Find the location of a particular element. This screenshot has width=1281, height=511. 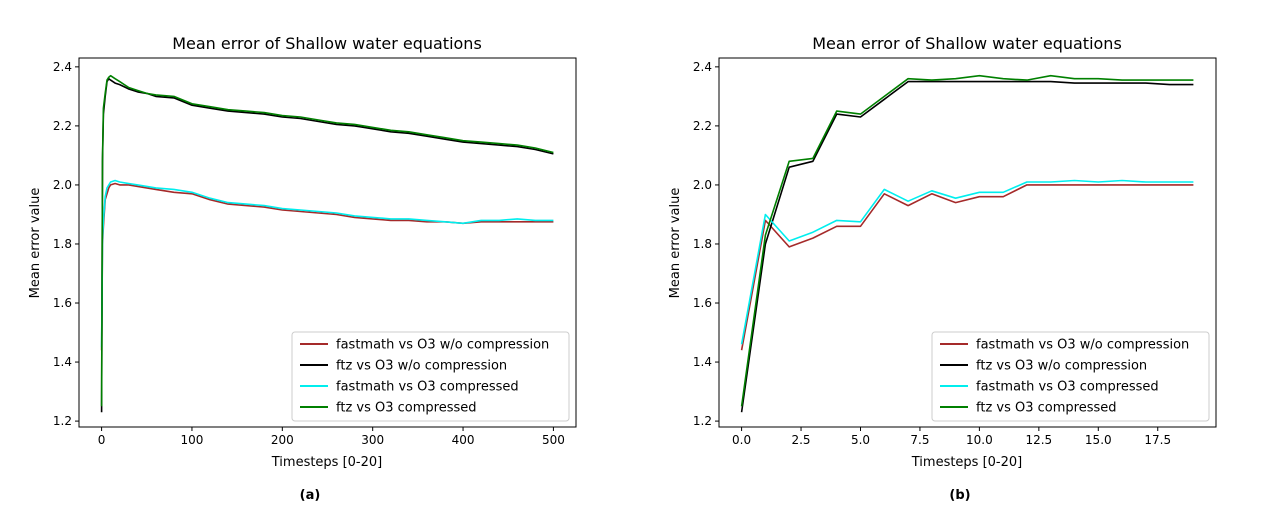

chart-b-x-tick-label: 0.0 is located at coordinates (741, 440).